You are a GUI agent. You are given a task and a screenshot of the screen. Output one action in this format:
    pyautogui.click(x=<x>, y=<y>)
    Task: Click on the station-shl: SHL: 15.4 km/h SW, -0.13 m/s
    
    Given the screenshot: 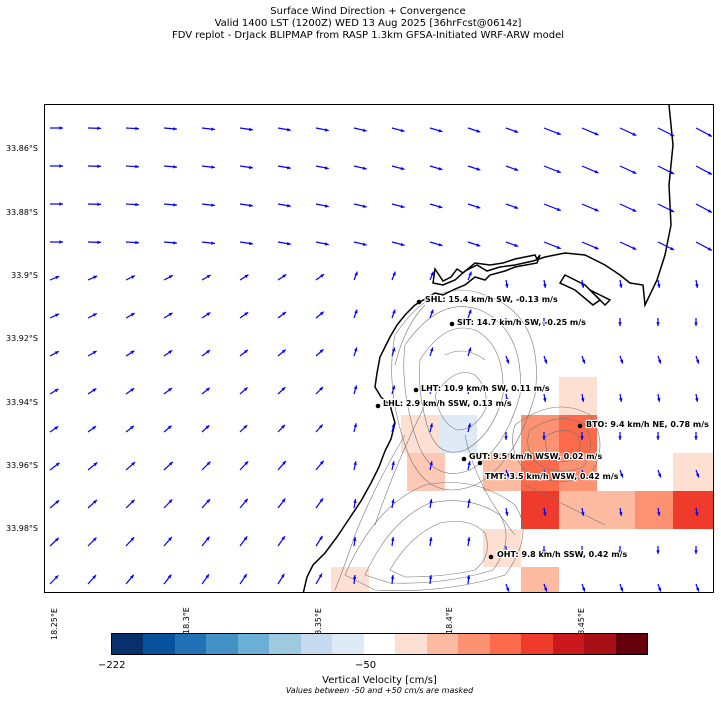 What is the action you would take?
    pyautogui.click(x=487, y=299)
    